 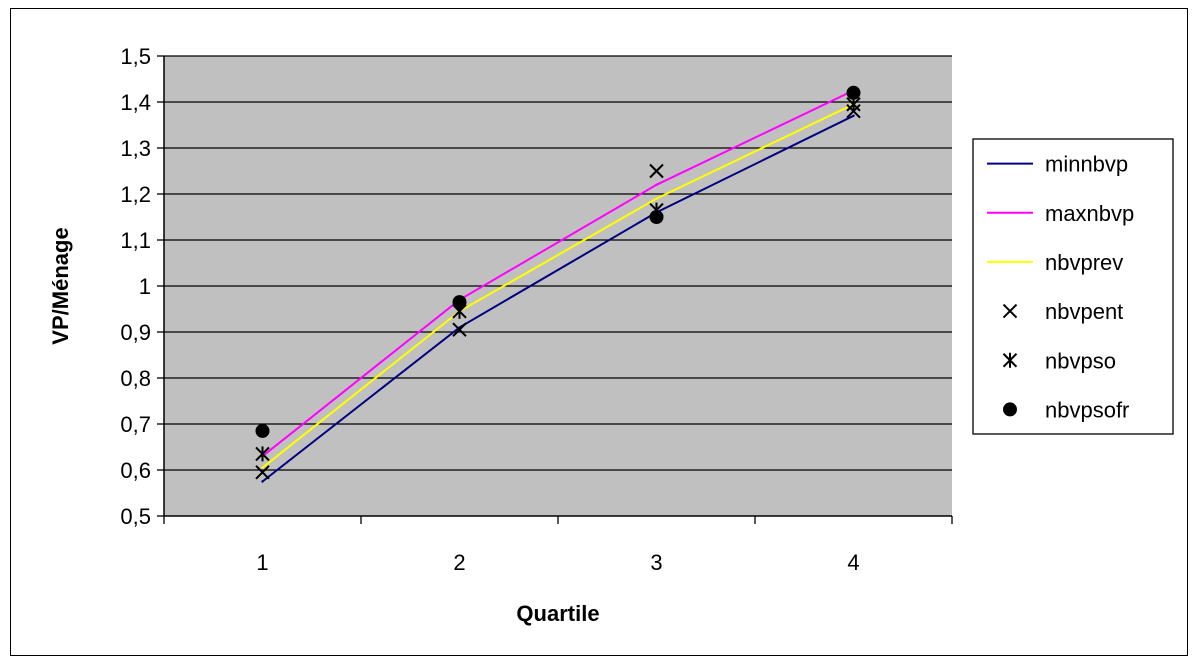 What do you see at coordinates (1084, 311) in the screenshot?
I see `legend-label: nbvpent` at bounding box center [1084, 311].